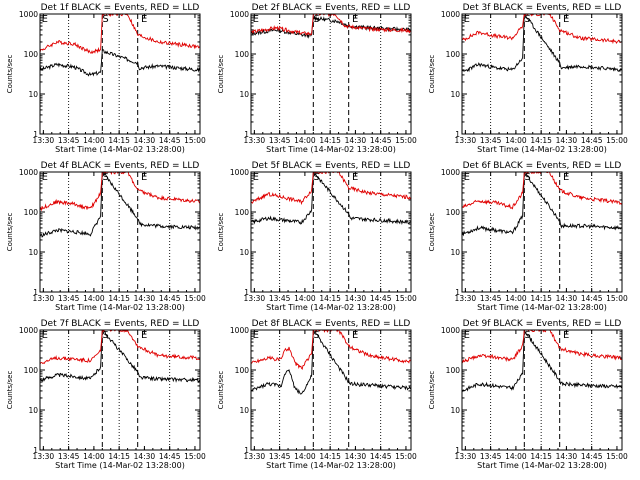 Image resolution: width=640 pixels, height=480 pixels. I want to click on chart-title: Det 8f BLACK = Events, RED = LLD, so click(331, 324).